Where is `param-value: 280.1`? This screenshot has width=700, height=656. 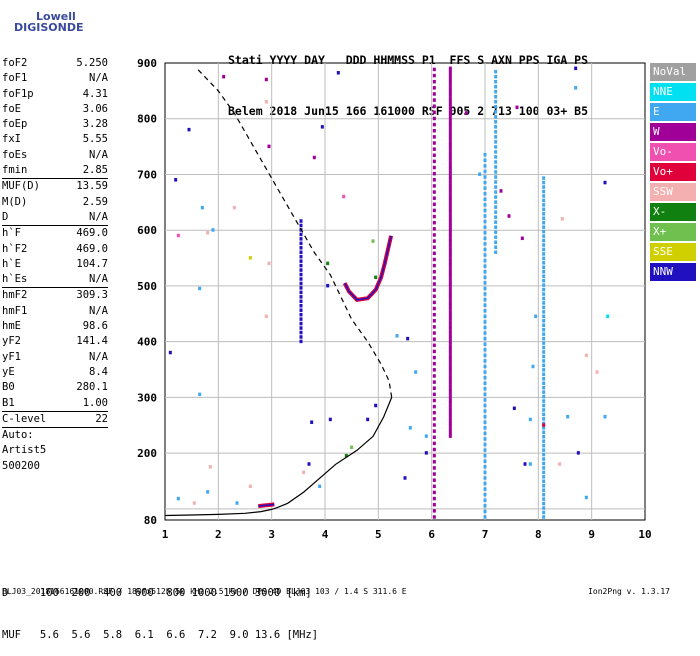 param-value: 280.1 is located at coordinates (92, 387).